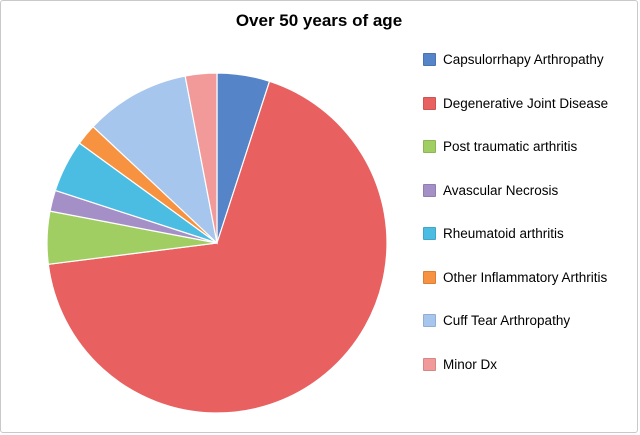 The image size is (640, 435). I want to click on legend-item: Degenerative Joint Disease, so click(525, 104).